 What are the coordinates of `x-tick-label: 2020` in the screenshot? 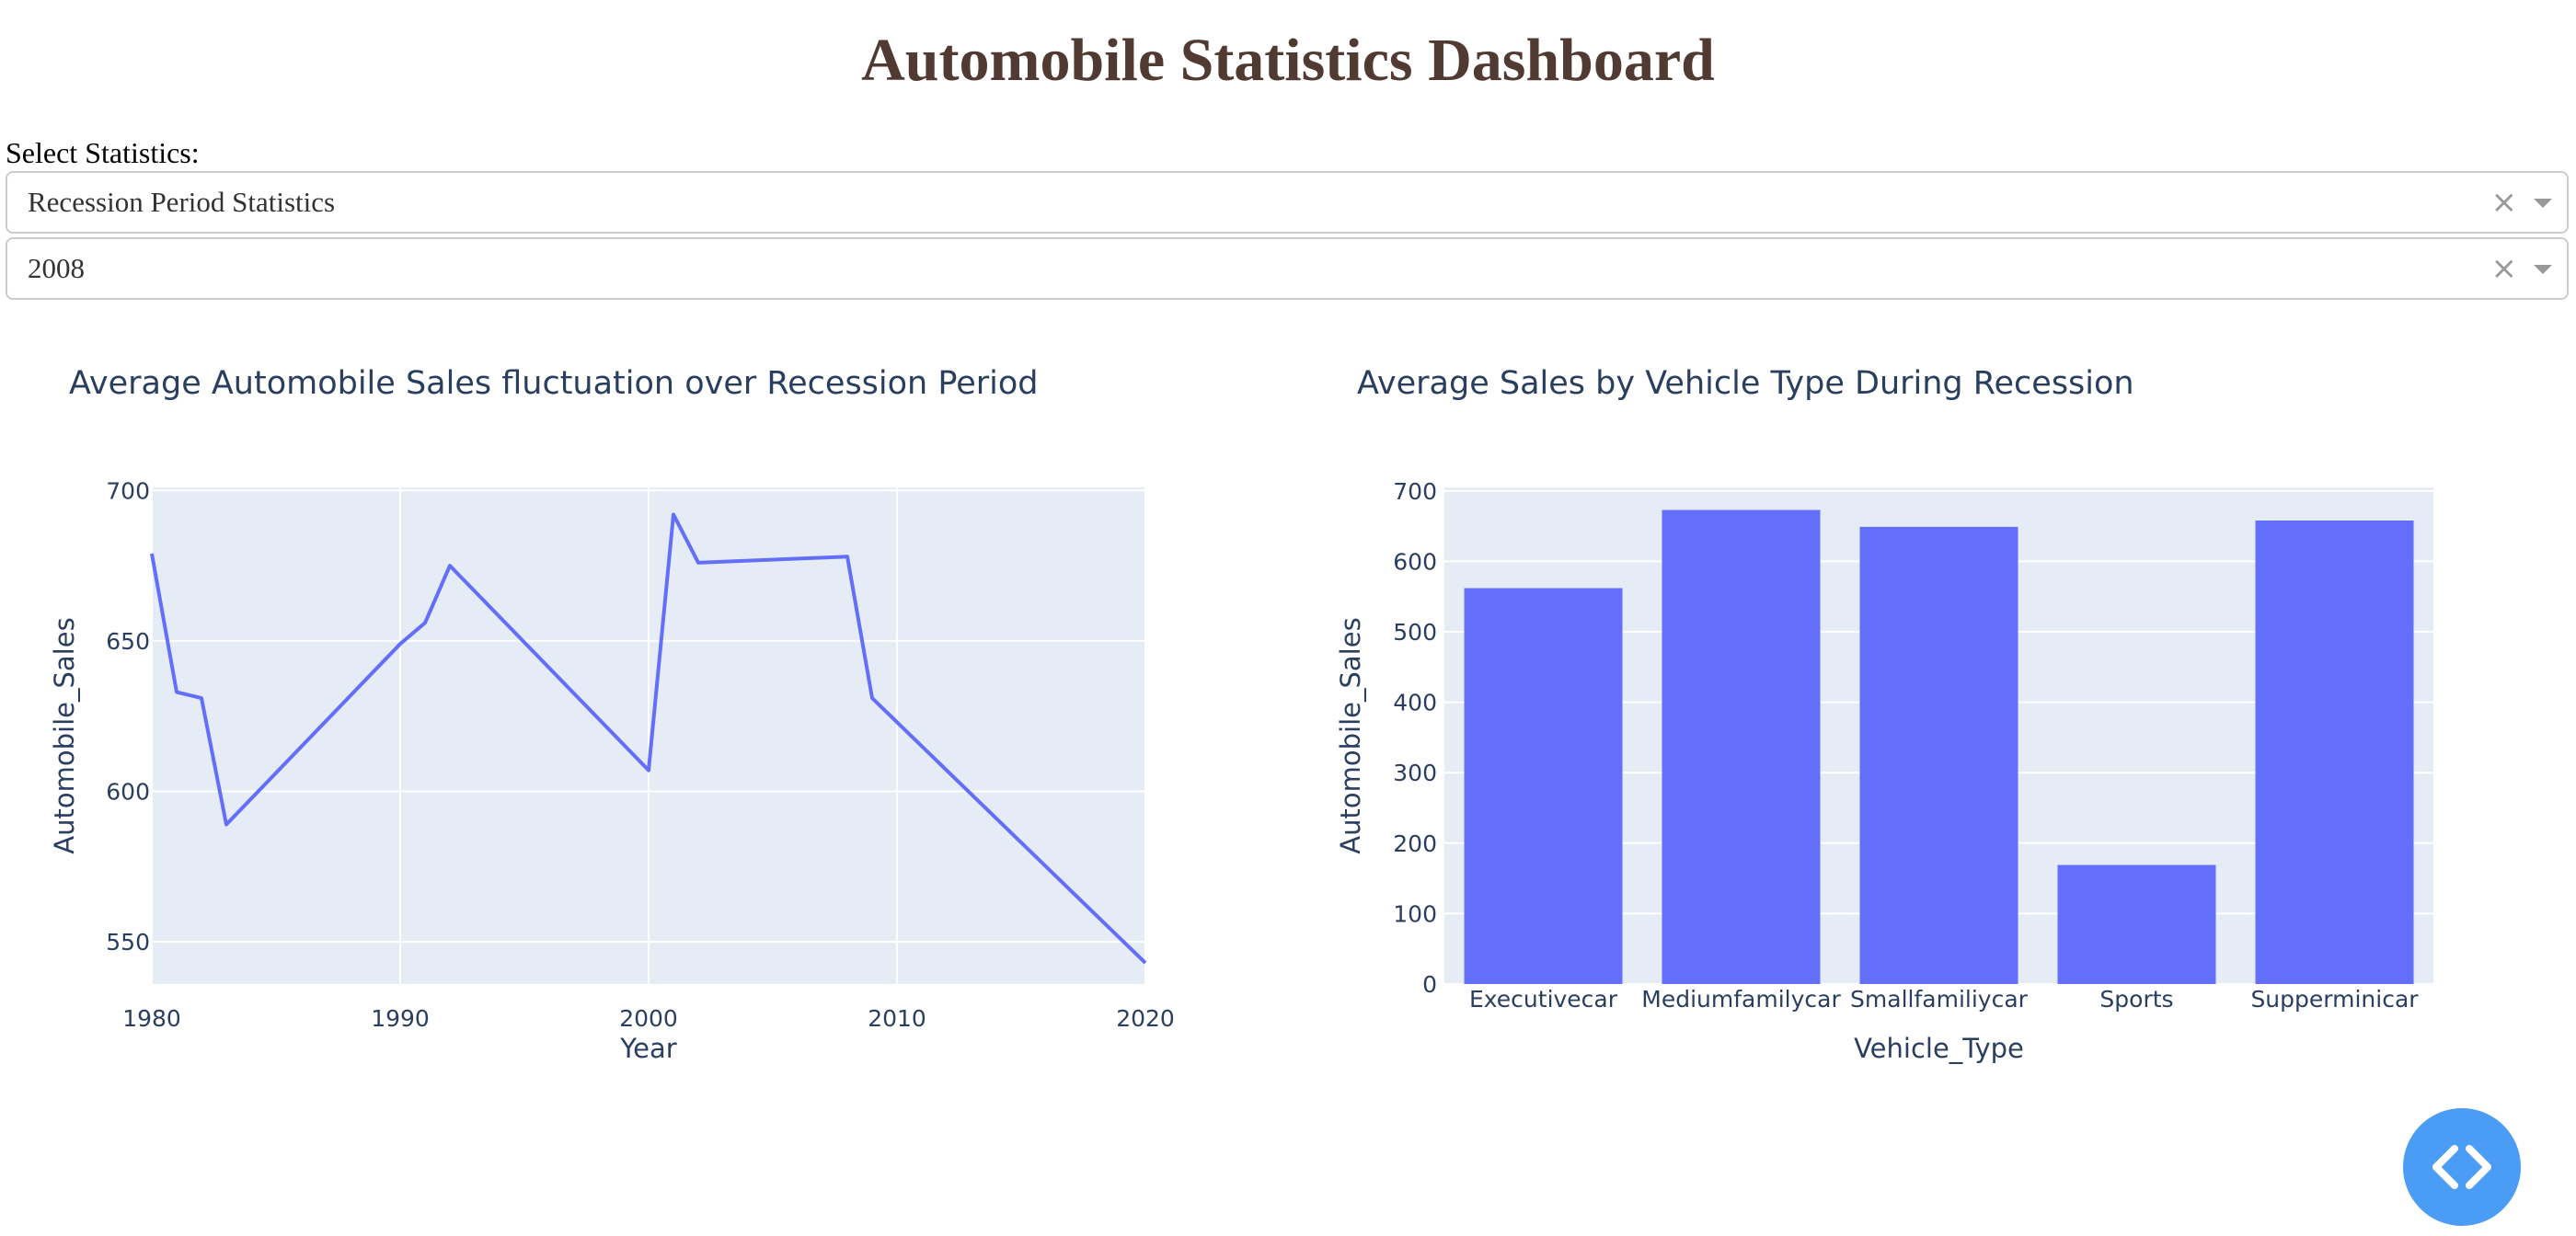 It's located at (1145, 1018).